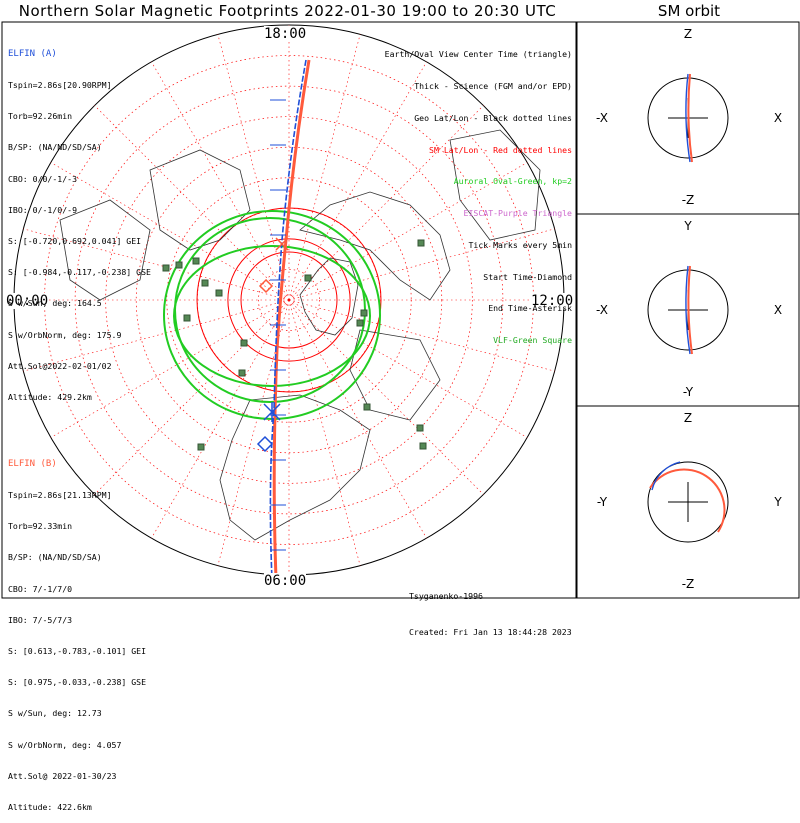 Image resolution: width=800 pixels, height=823 pixels. What do you see at coordinates (602, 118) in the screenshot?
I see `sm-label-left: -X` at bounding box center [602, 118].